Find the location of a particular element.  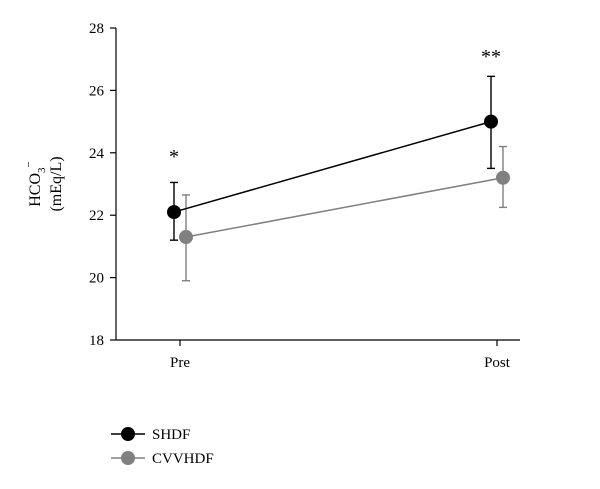

y-tick-label: 18 is located at coordinates (96, 341).